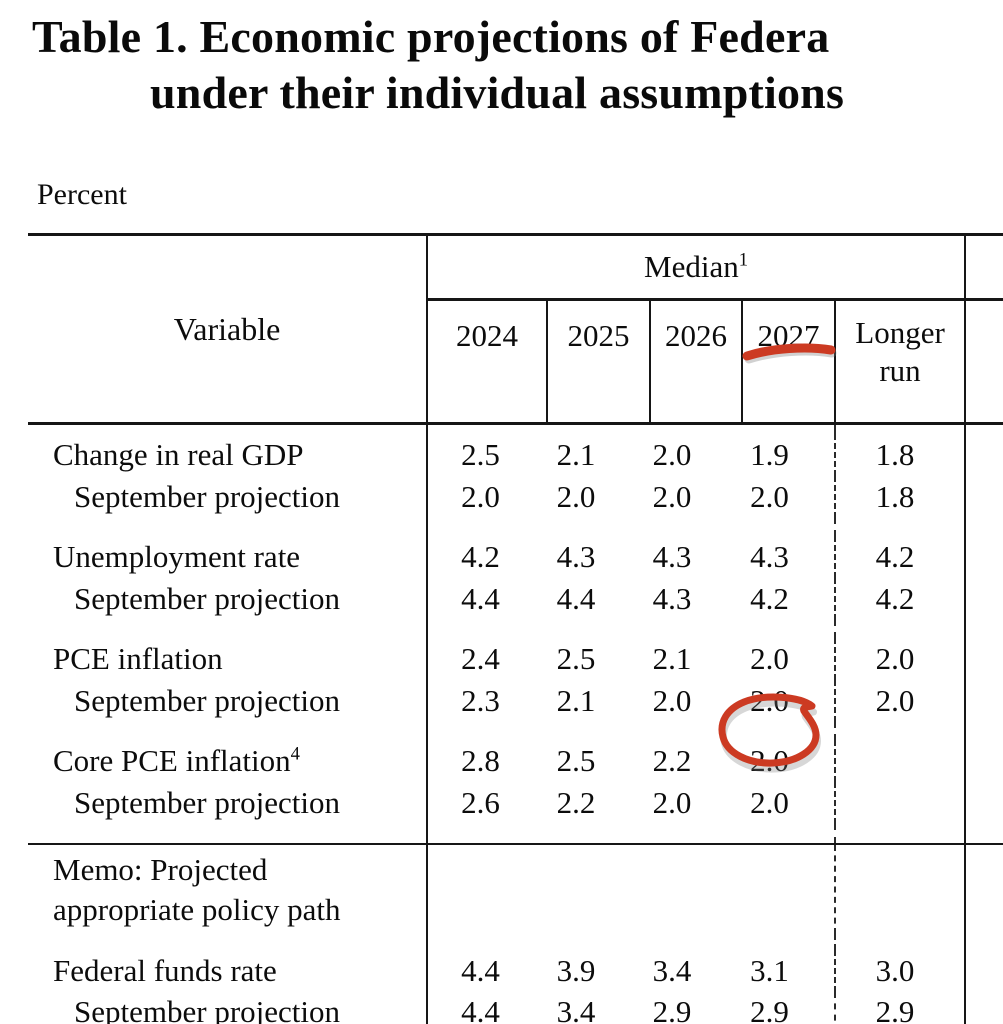  Describe the element at coordinates (515, 598) in the screenshot. I see `table-row: September projection 4.4 4.4 4.3 4.2 4.2` at that location.